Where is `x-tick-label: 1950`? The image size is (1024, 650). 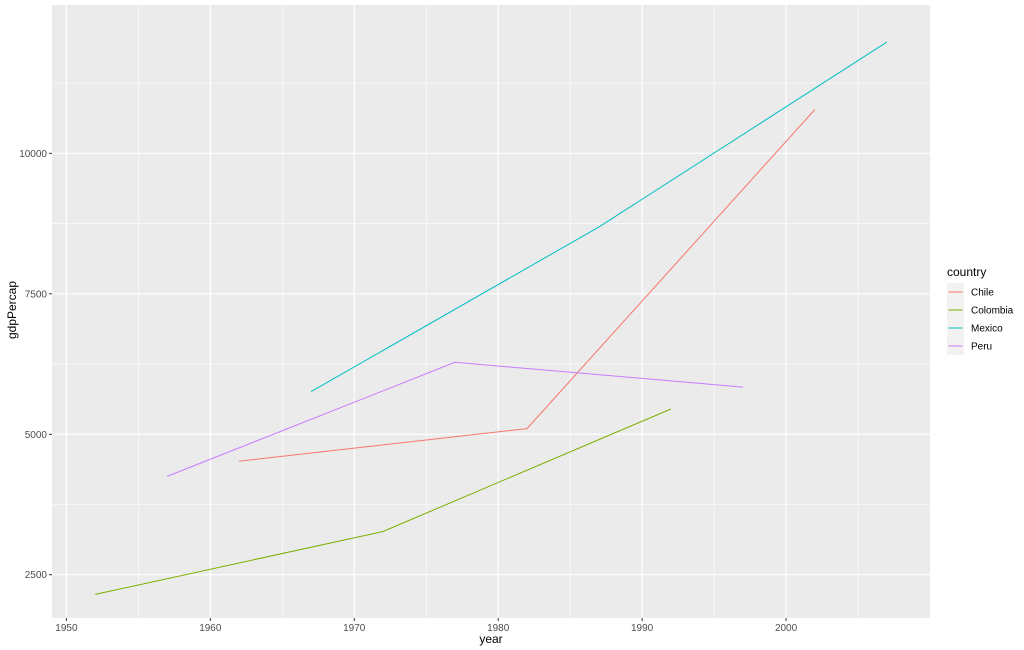 x-tick-label: 1950 is located at coordinates (66, 628).